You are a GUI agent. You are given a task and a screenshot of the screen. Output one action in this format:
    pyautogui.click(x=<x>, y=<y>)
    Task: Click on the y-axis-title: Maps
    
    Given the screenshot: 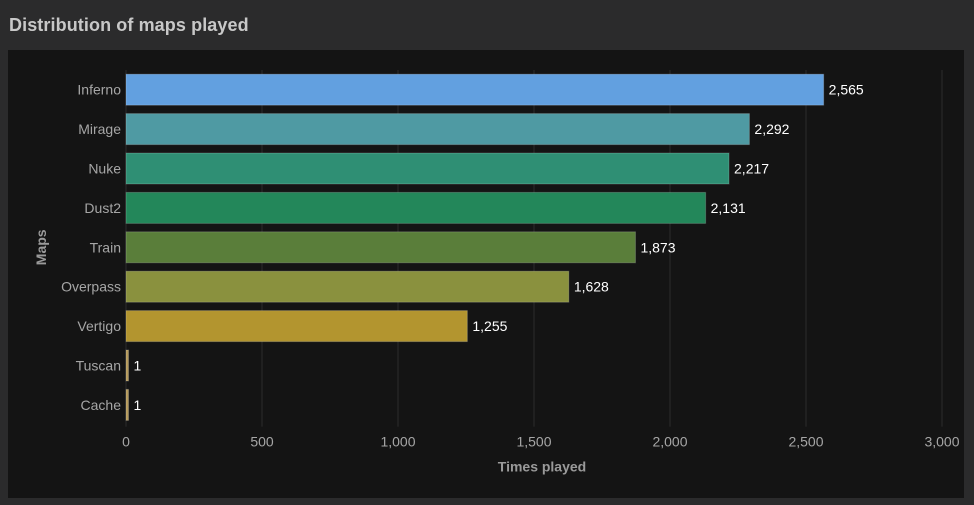 What is the action you would take?
    pyautogui.click(x=41, y=247)
    